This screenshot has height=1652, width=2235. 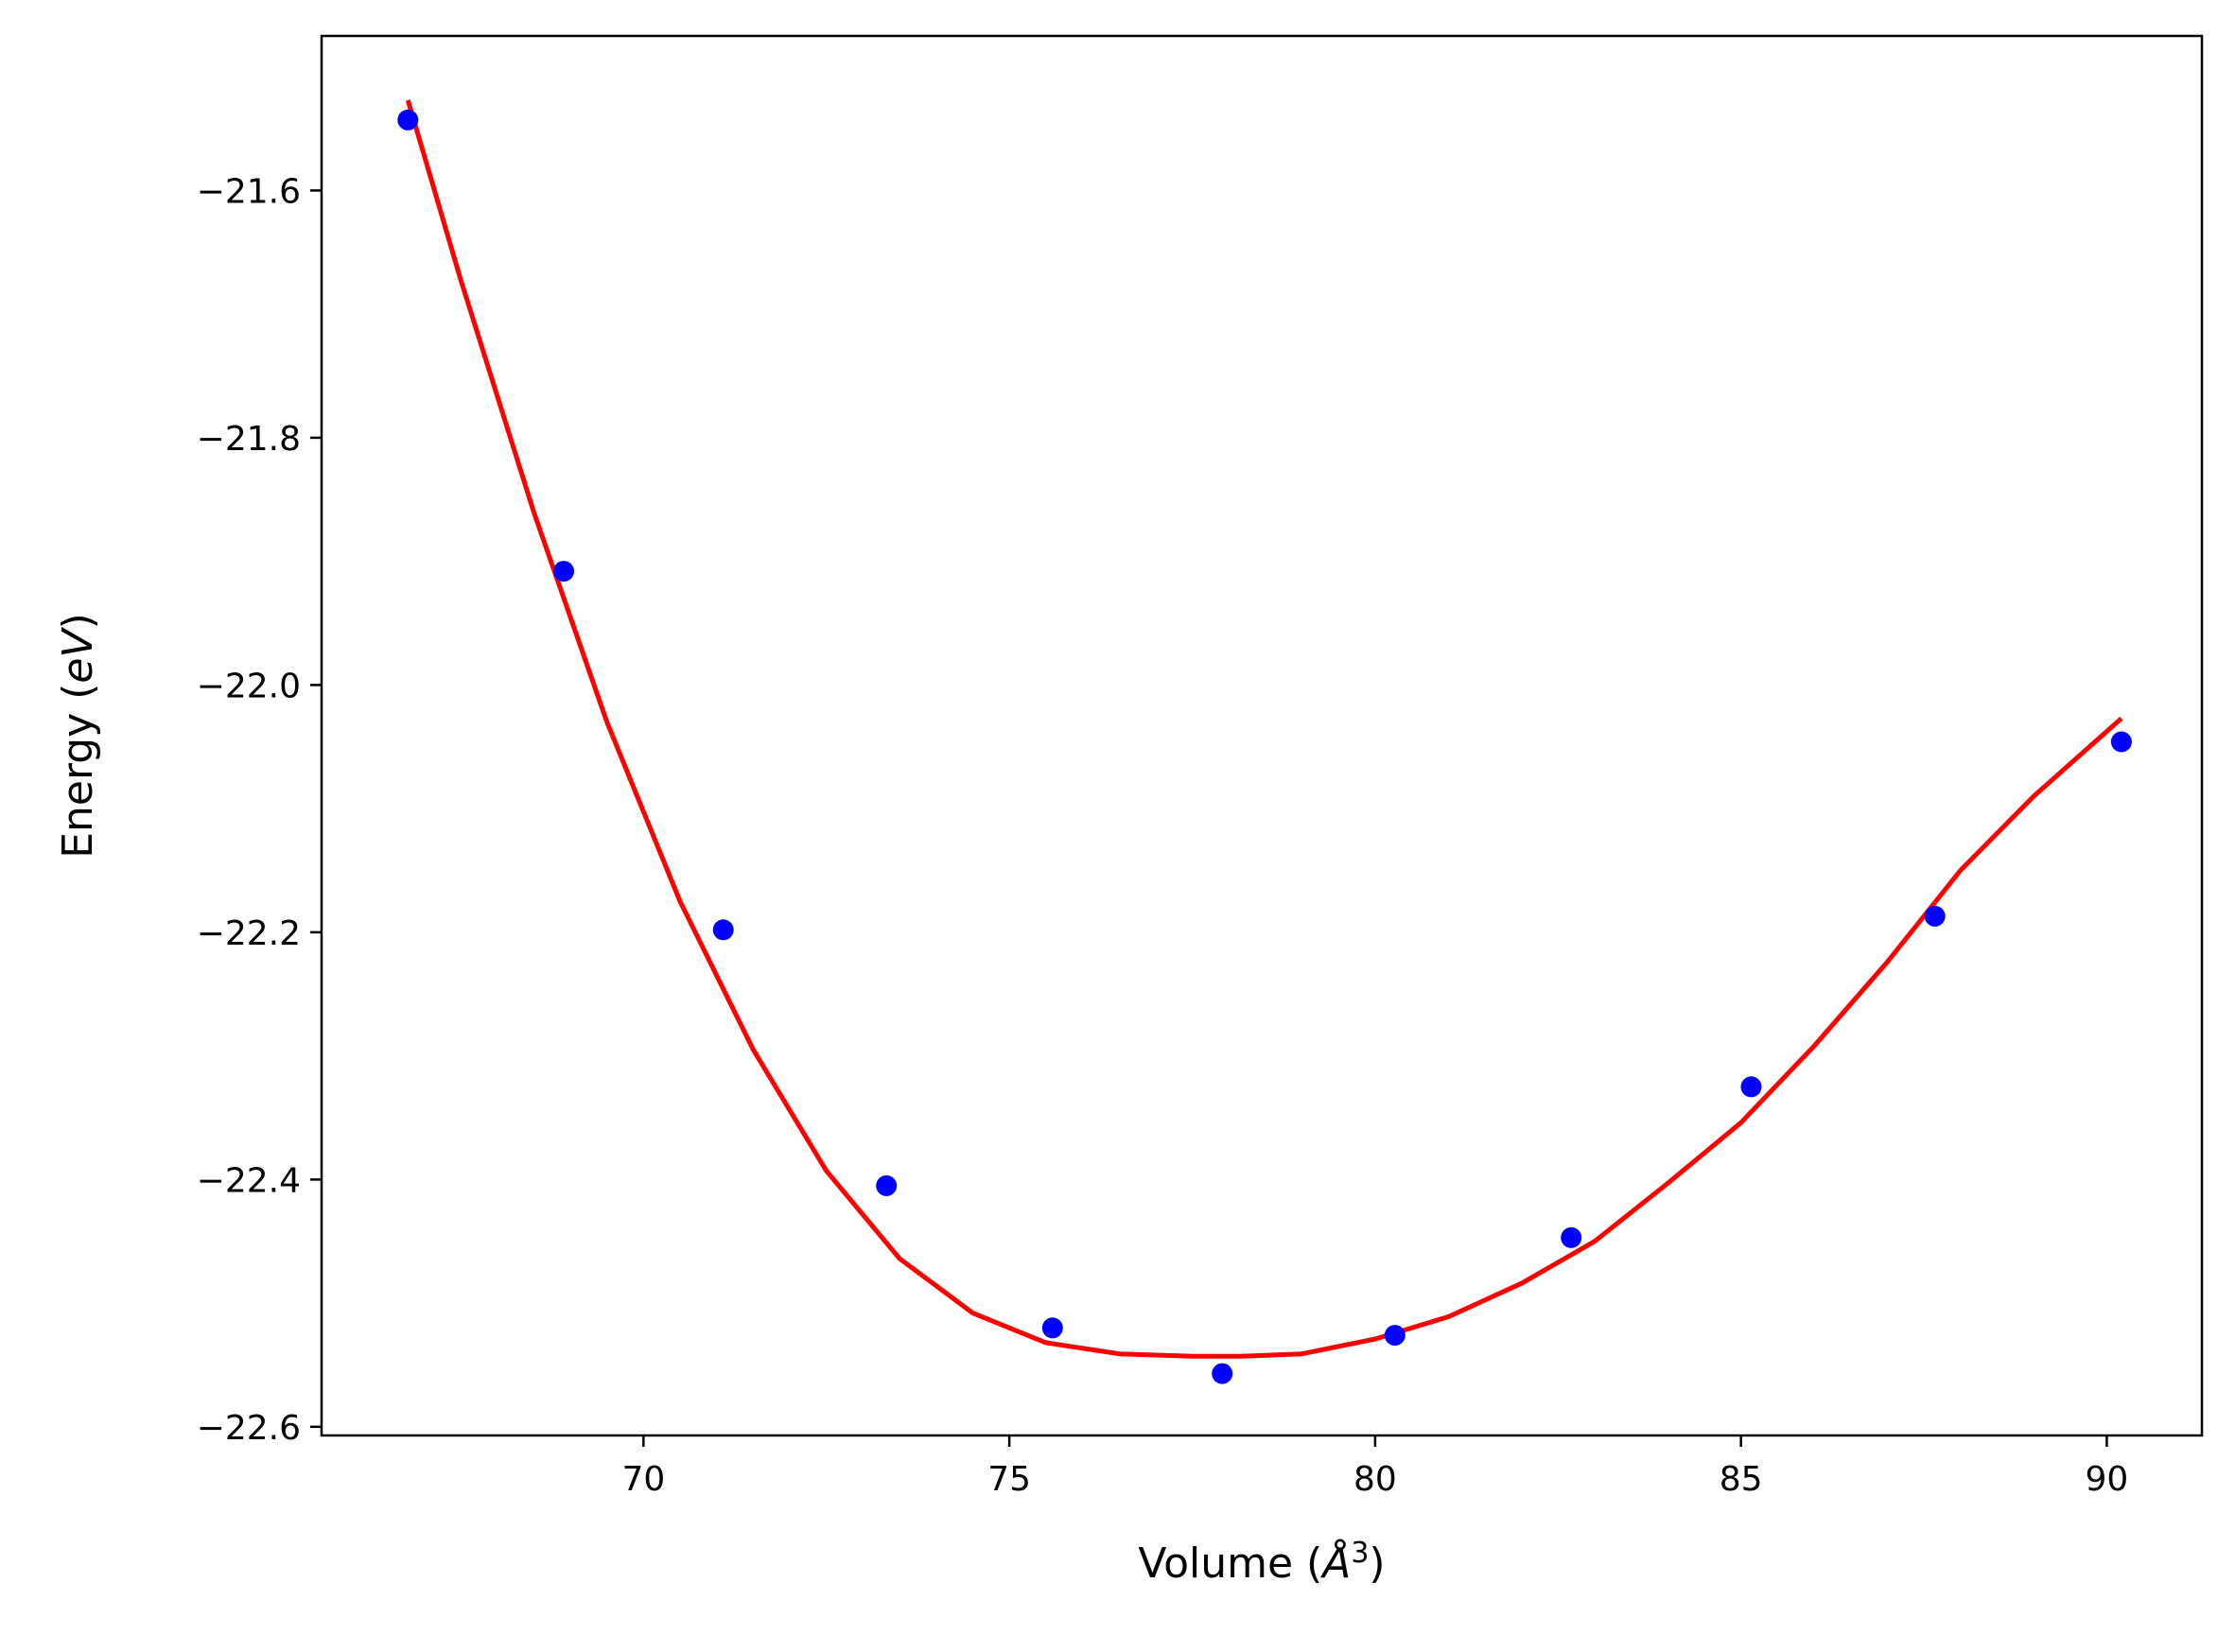 I want to click on y-tick-label: −21.8, so click(x=249, y=439).